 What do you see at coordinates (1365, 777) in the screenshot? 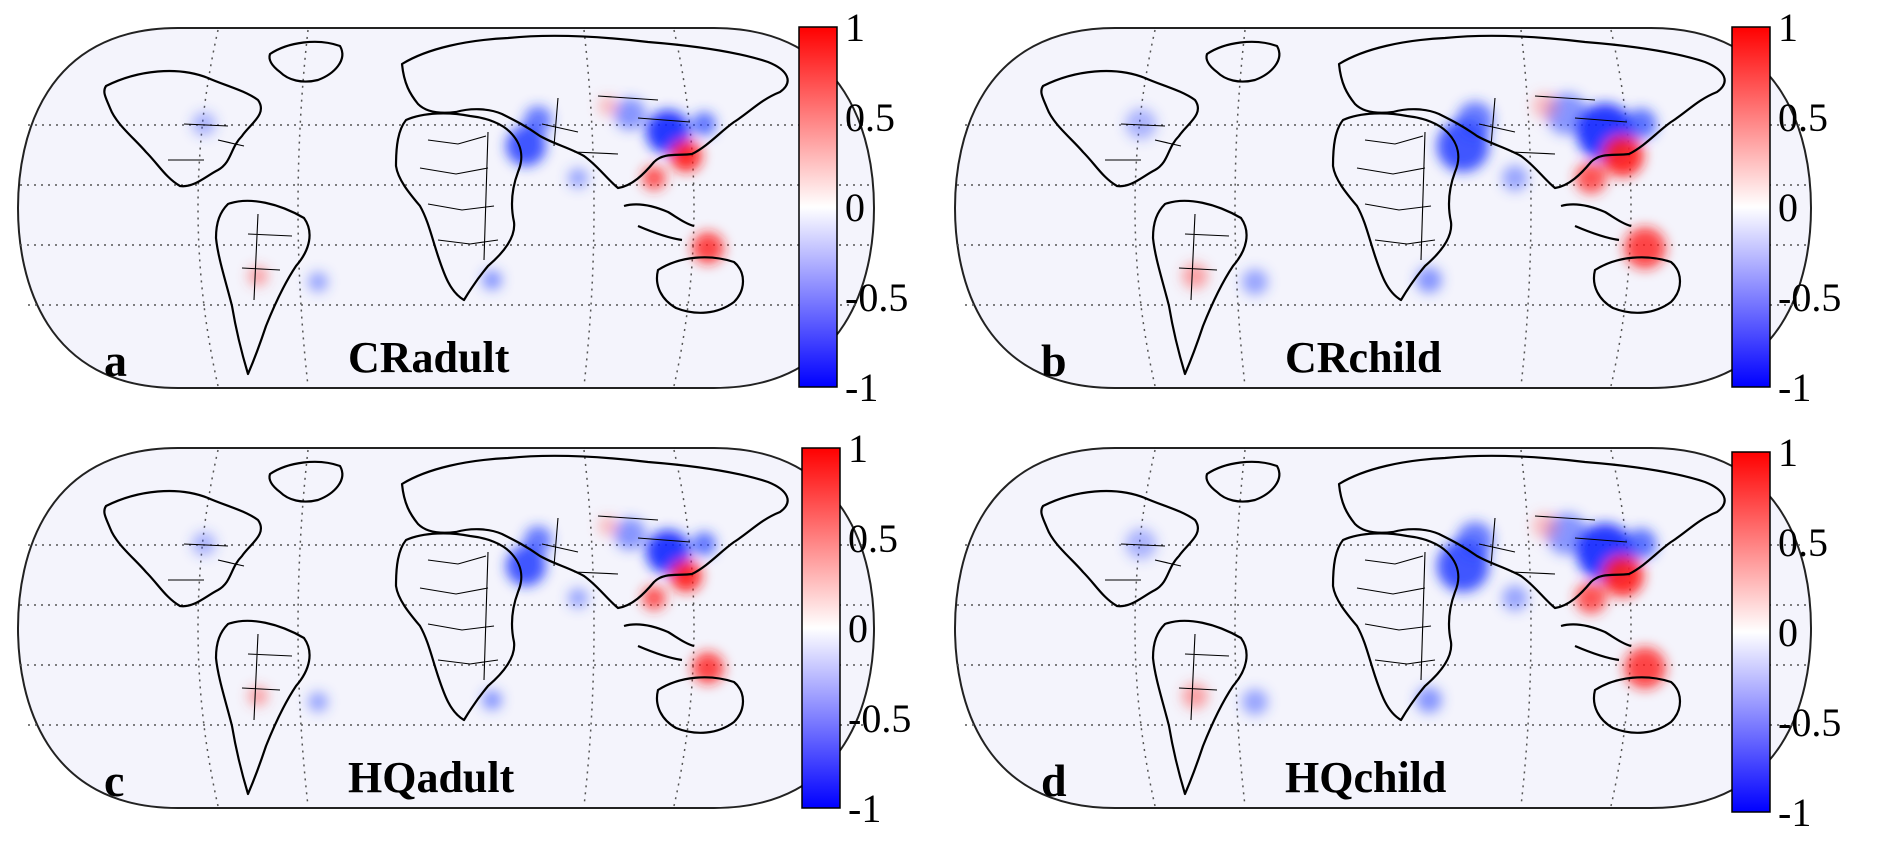
I see `panel-title: HQchild` at bounding box center [1365, 777].